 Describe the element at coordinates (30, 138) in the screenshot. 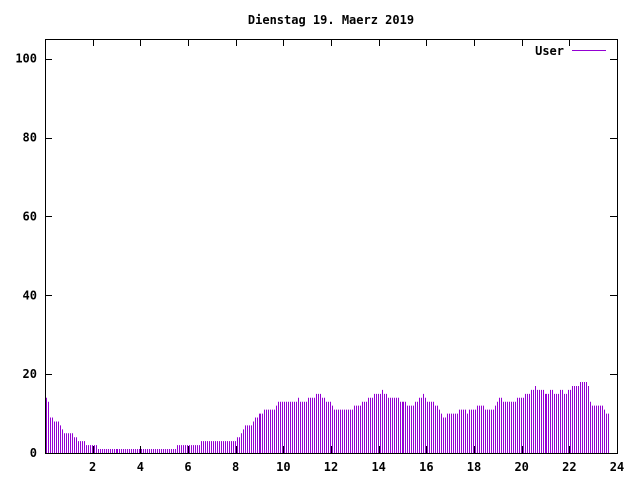

I see `y-tick-label: 80` at that location.